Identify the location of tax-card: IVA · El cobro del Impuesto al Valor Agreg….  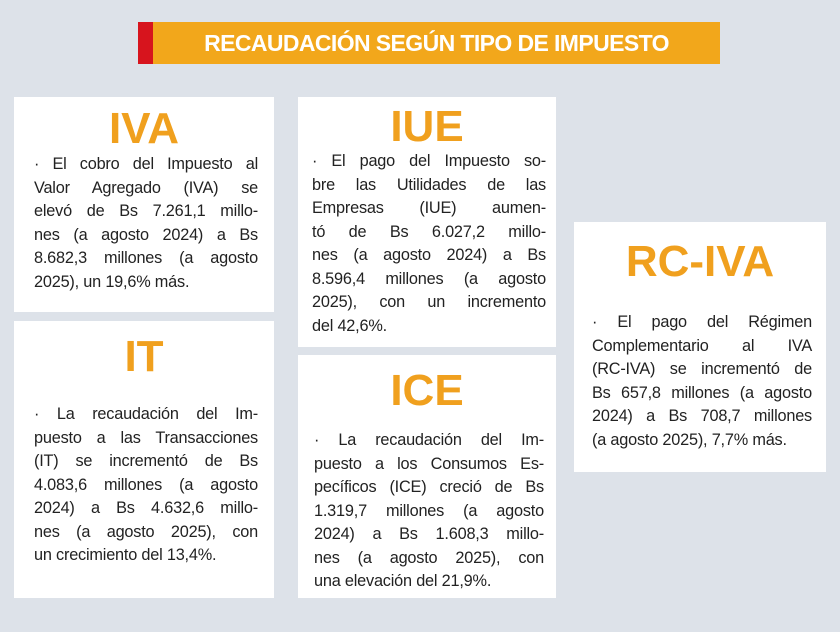
(144, 204).